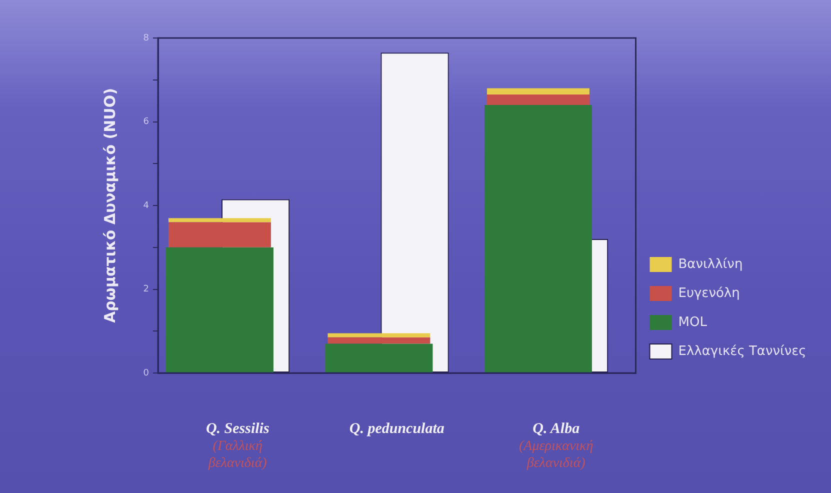  Describe the element at coordinates (556, 446) in the screenshot. I see `x-tick-label: Q. Alba (Αμερικανική βελανιδιά)` at that location.